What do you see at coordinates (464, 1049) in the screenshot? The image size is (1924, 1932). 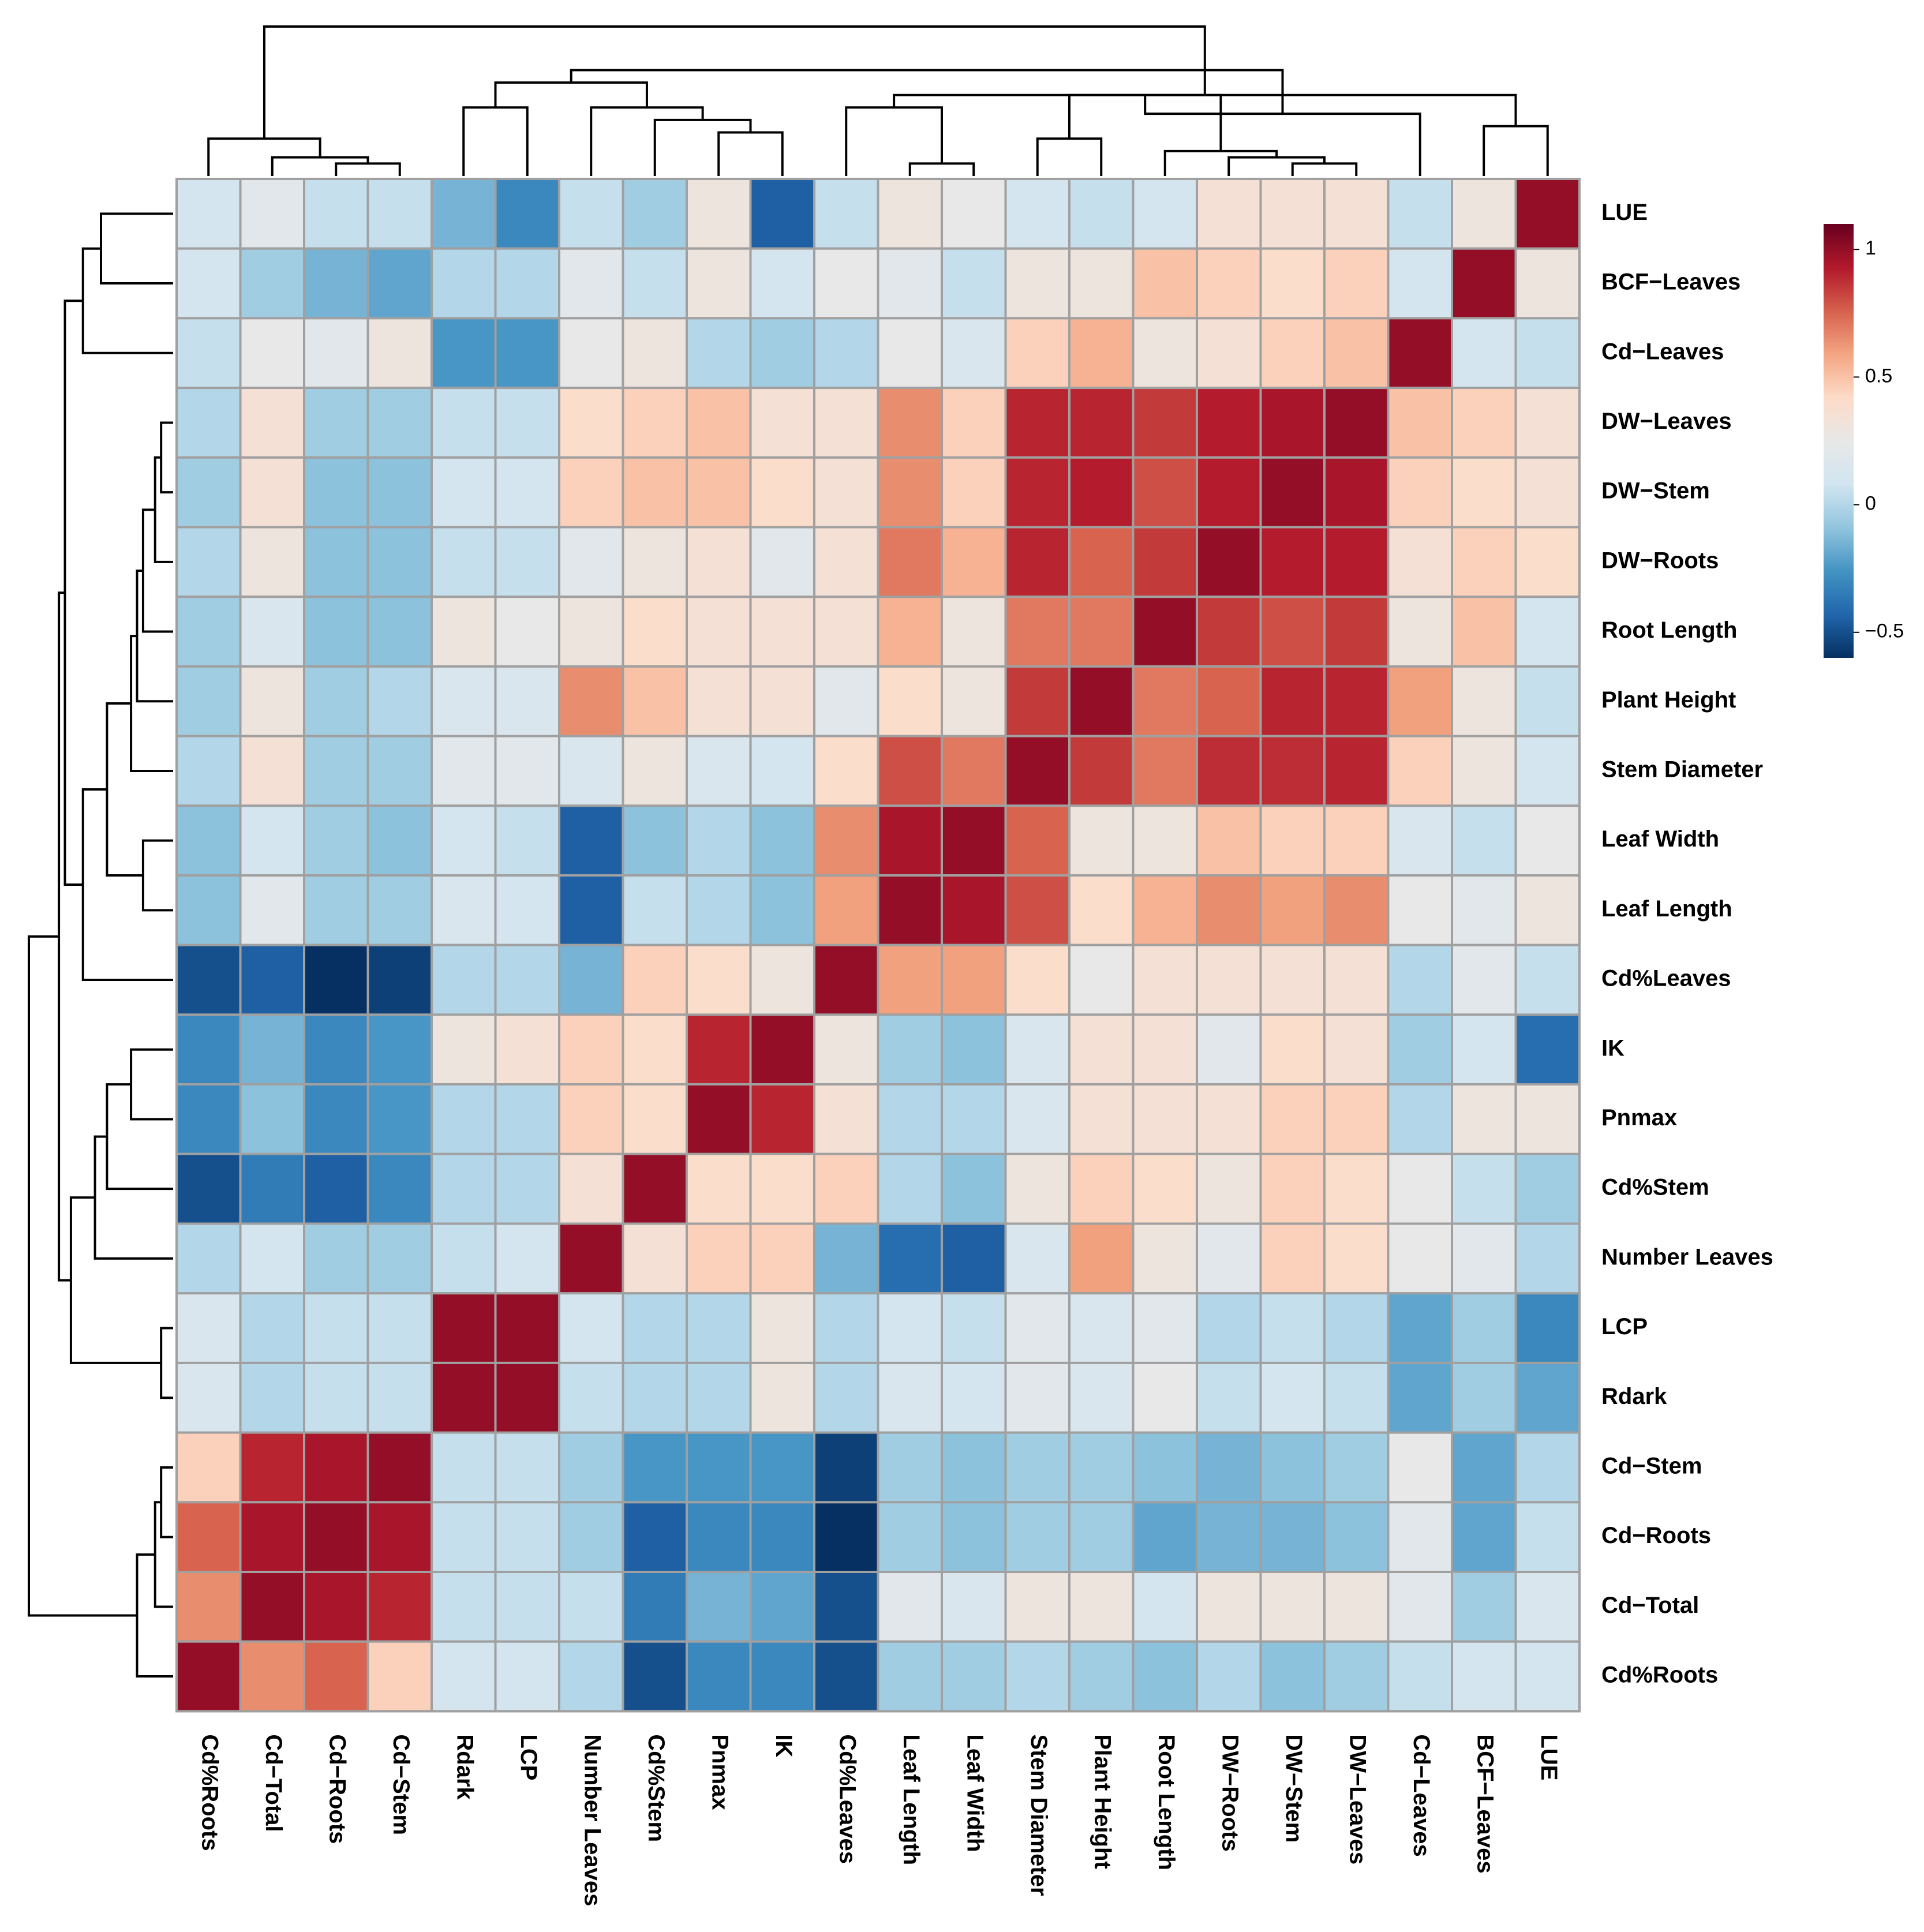 I see `heatmap-cell-ik-x-rdark: IK / Rdark: 0.3` at bounding box center [464, 1049].